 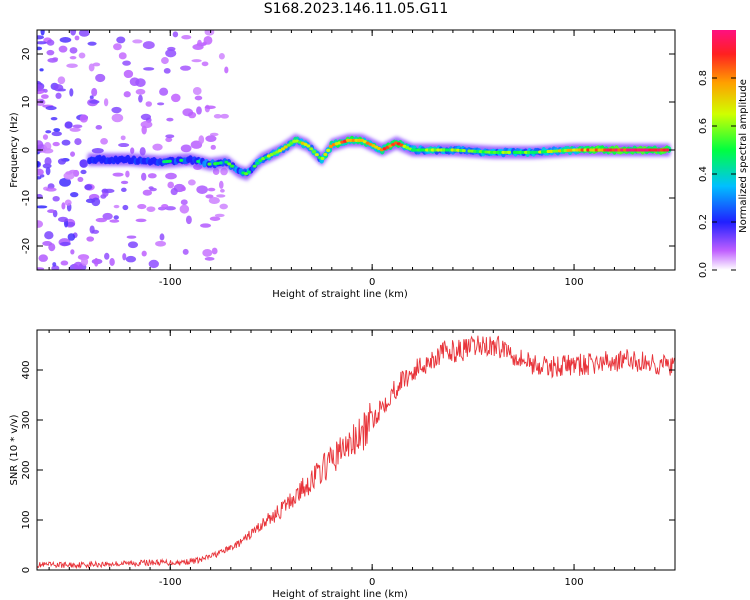 I want to click on y-tick-label: -20, so click(x=26, y=246).